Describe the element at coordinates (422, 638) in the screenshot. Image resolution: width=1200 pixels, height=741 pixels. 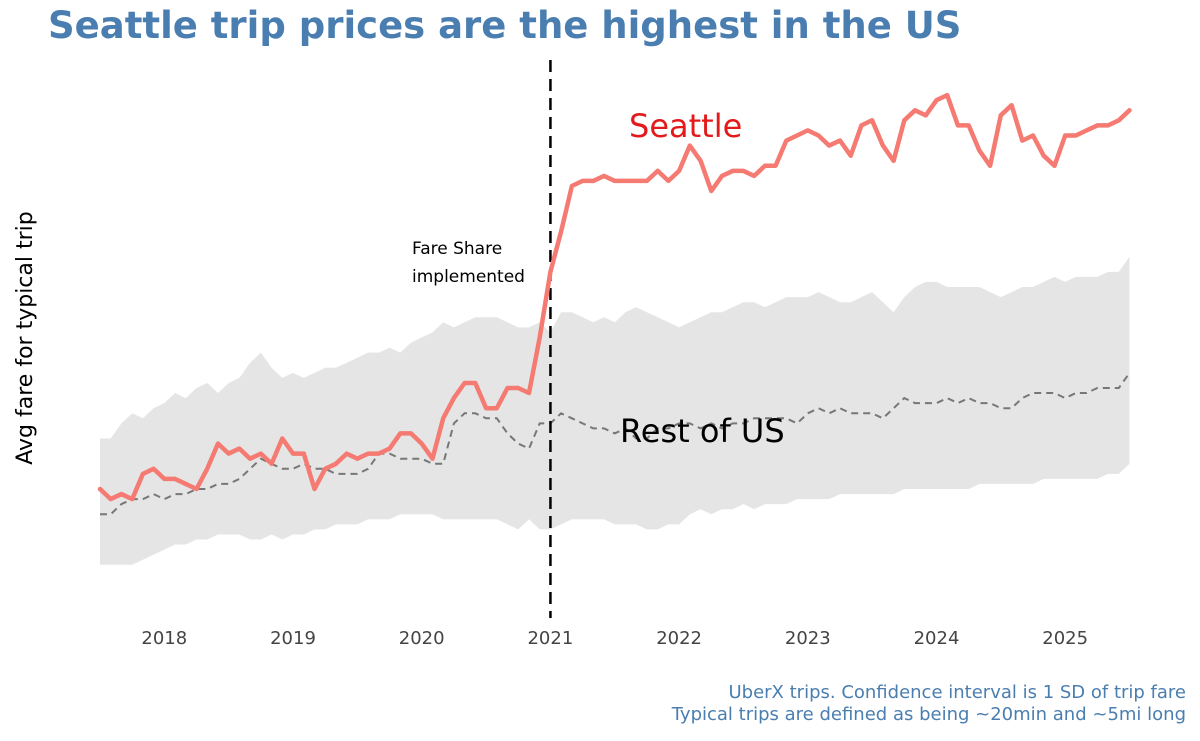
I see `x-tick-label: 2020` at that location.